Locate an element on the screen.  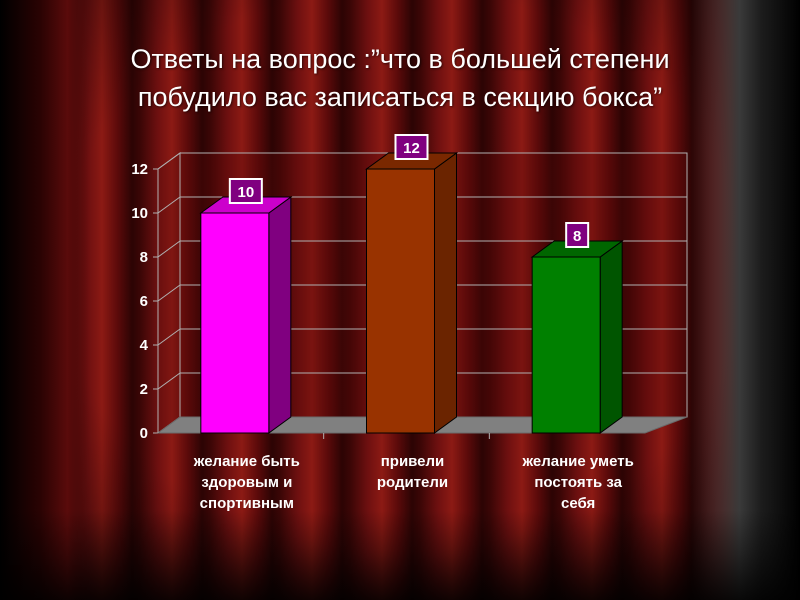
right-curtain-decoration is located at coordinates (745, 300).